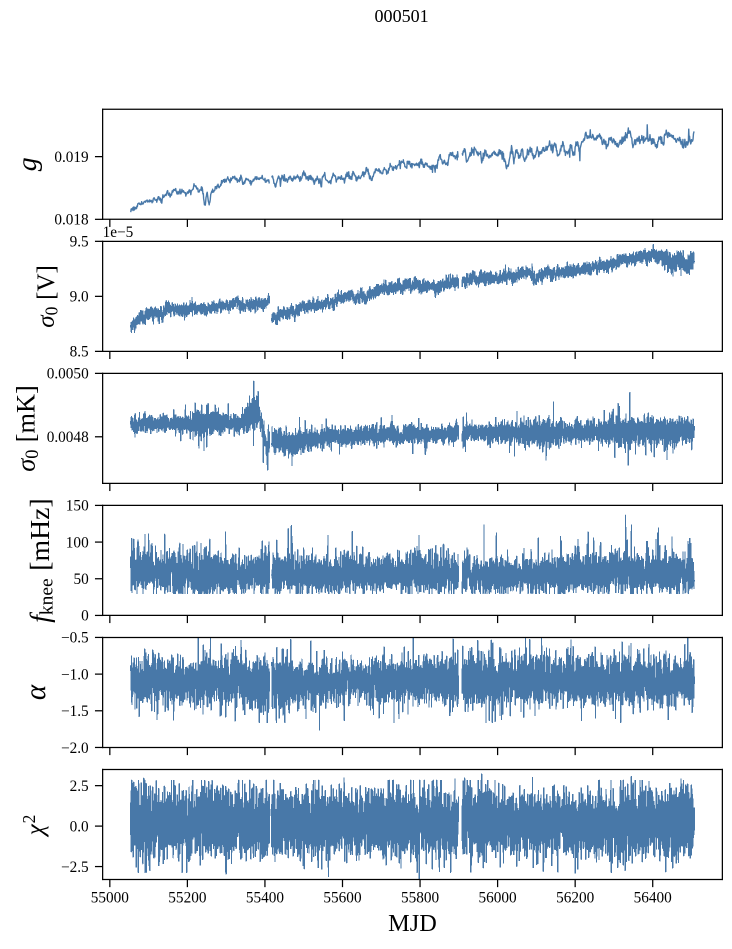 The image size is (732, 949). What do you see at coordinates (75, 638) in the screenshot?
I see `svg-text: −0.5` at bounding box center [75, 638].